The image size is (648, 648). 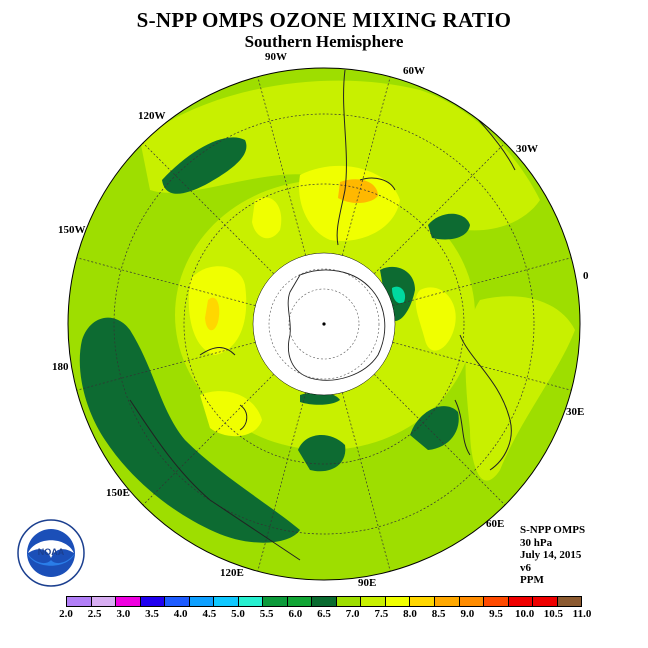 What do you see at coordinates (266, 614) in the screenshot?
I see `colorbar-tick-label: 5.5` at bounding box center [266, 614].